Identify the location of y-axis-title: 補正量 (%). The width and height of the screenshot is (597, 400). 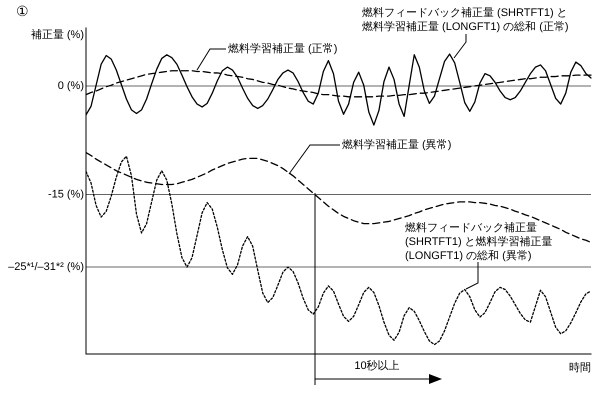
(57, 35).